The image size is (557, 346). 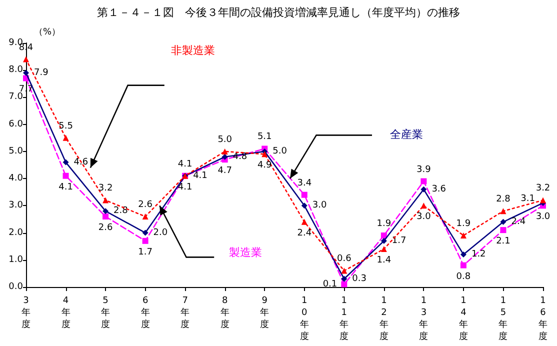 What do you see at coordinates (265, 313) in the screenshot?
I see `x-tick-label: 9年度` at bounding box center [265, 313].